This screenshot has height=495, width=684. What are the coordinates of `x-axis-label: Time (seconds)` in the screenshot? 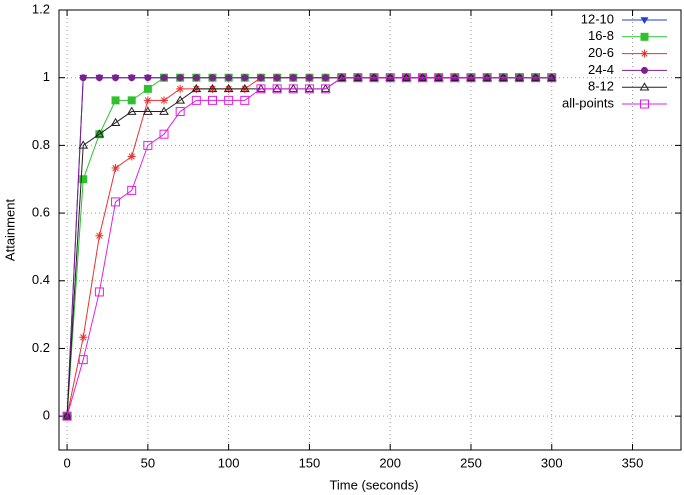 It's located at (373, 484).